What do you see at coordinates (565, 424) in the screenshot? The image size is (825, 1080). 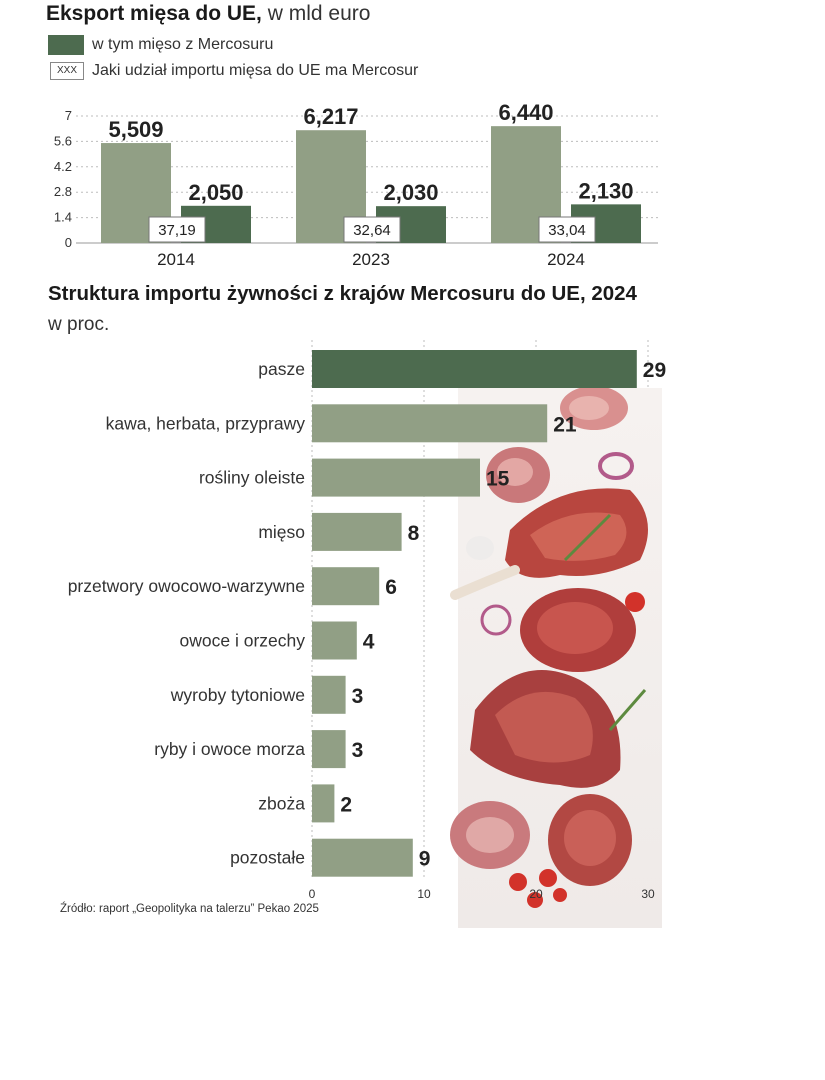 I see `data-label: 21` at bounding box center [565, 424].